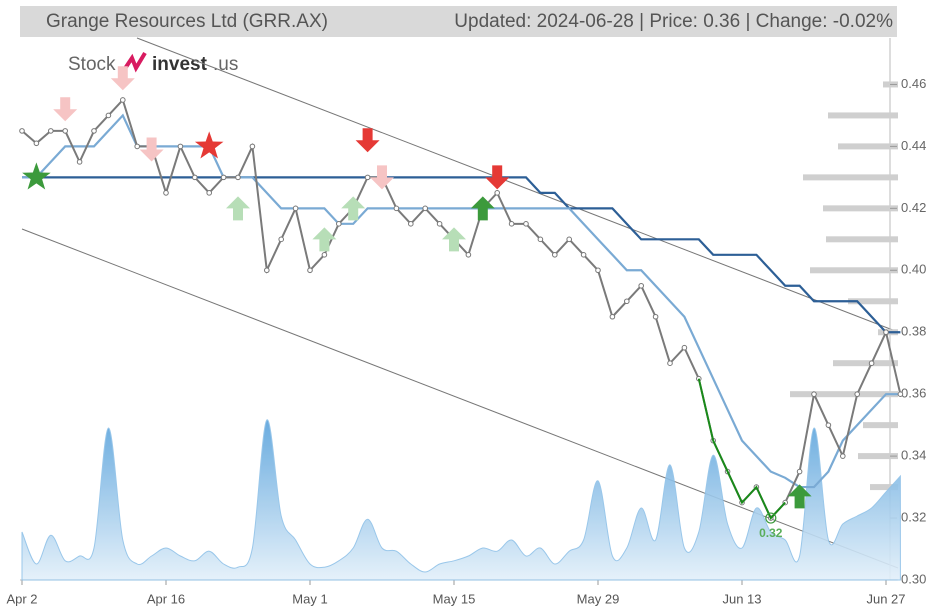 This screenshot has width=931, height=608. Describe the element at coordinates (454, 598) in the screenshot. I see `x-tick-label: May 15` at that location.